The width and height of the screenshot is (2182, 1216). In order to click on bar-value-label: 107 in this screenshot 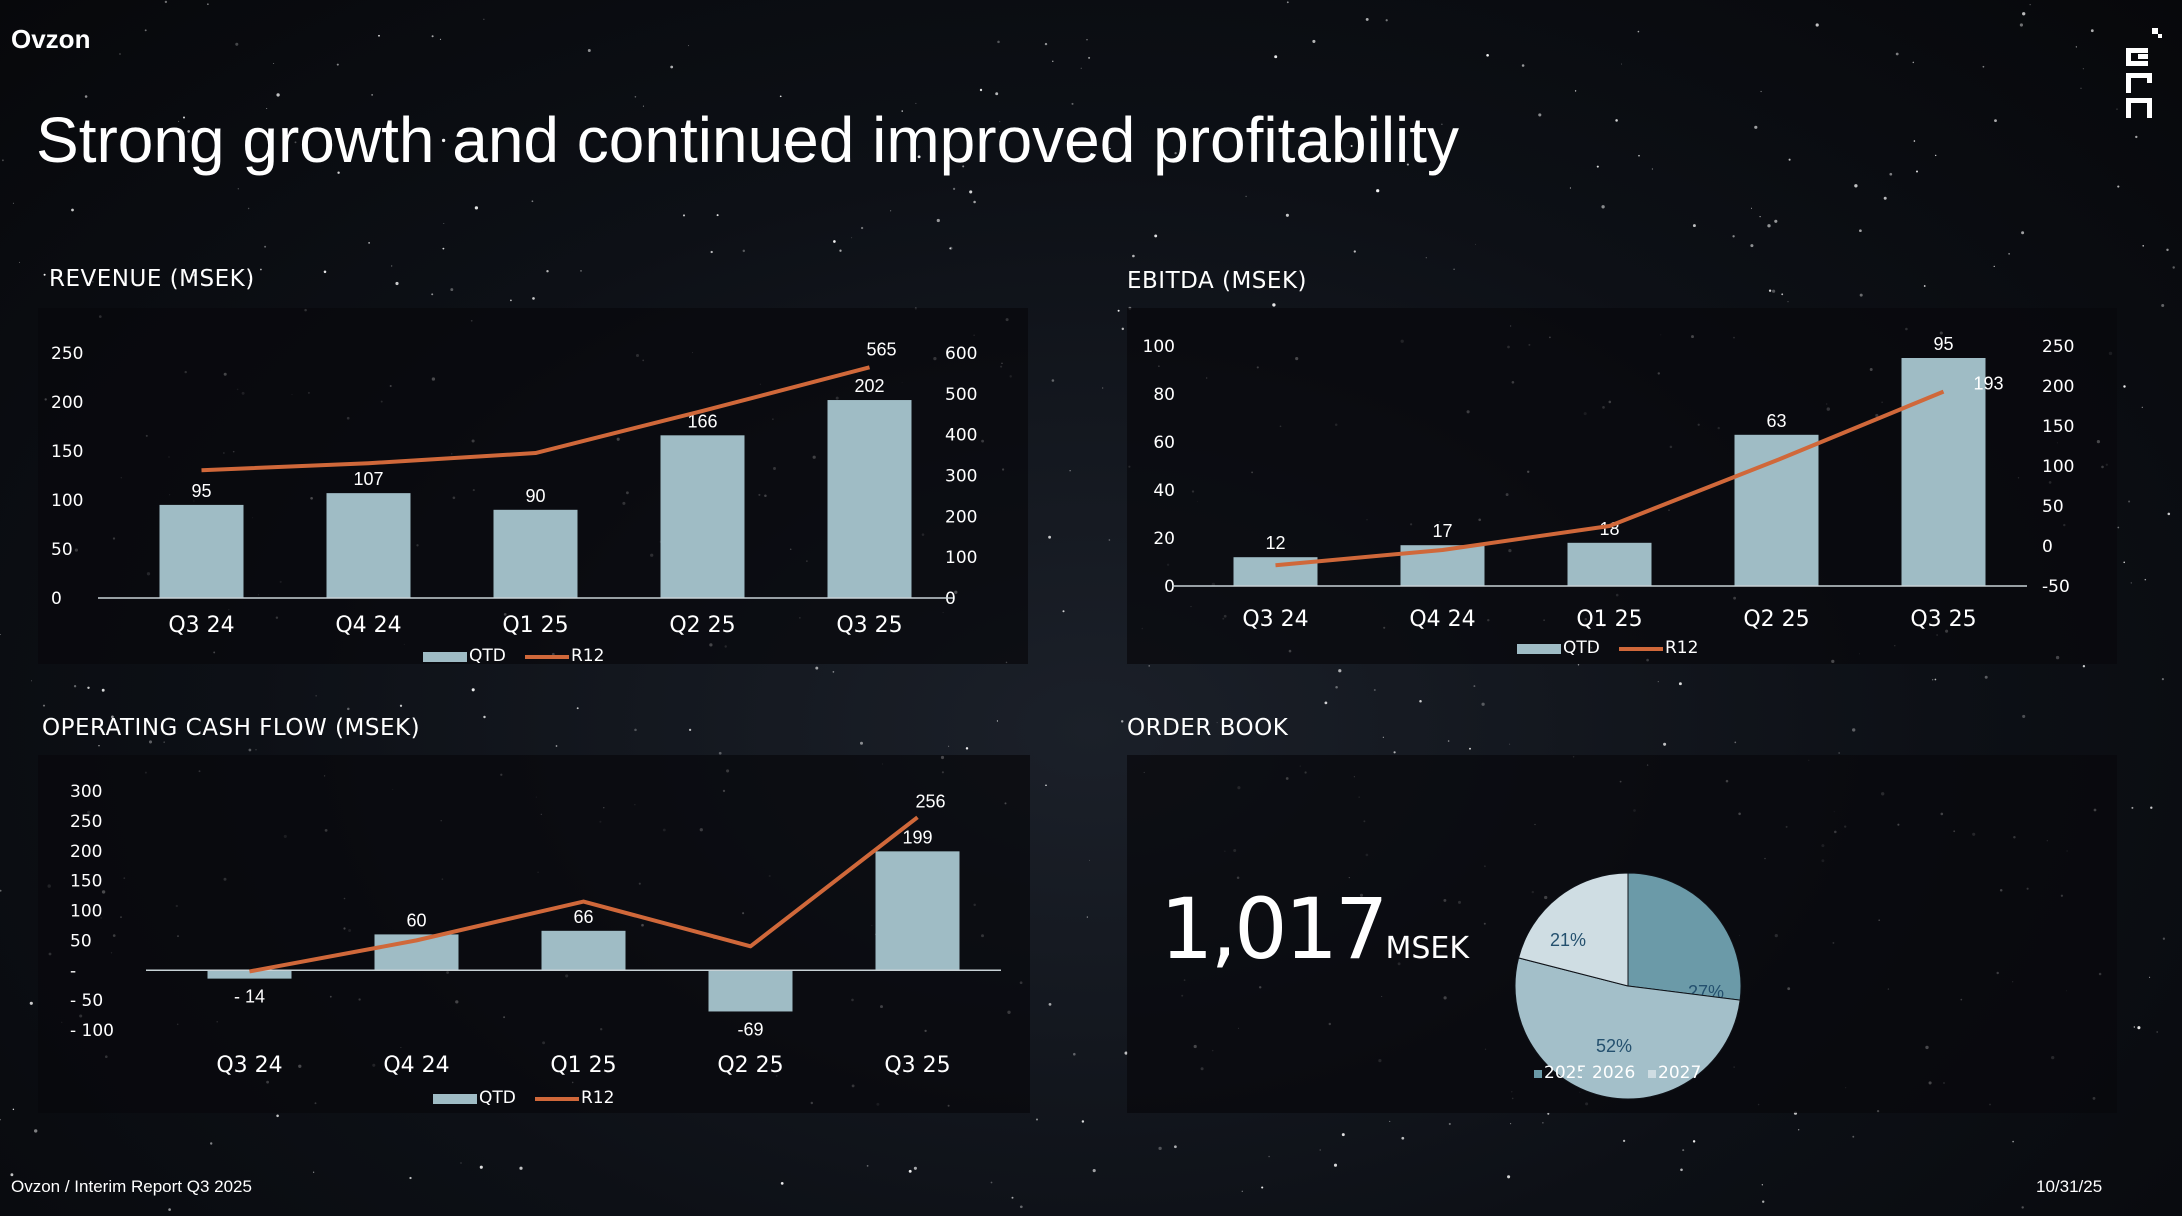, I will do `click(368, 479)`.